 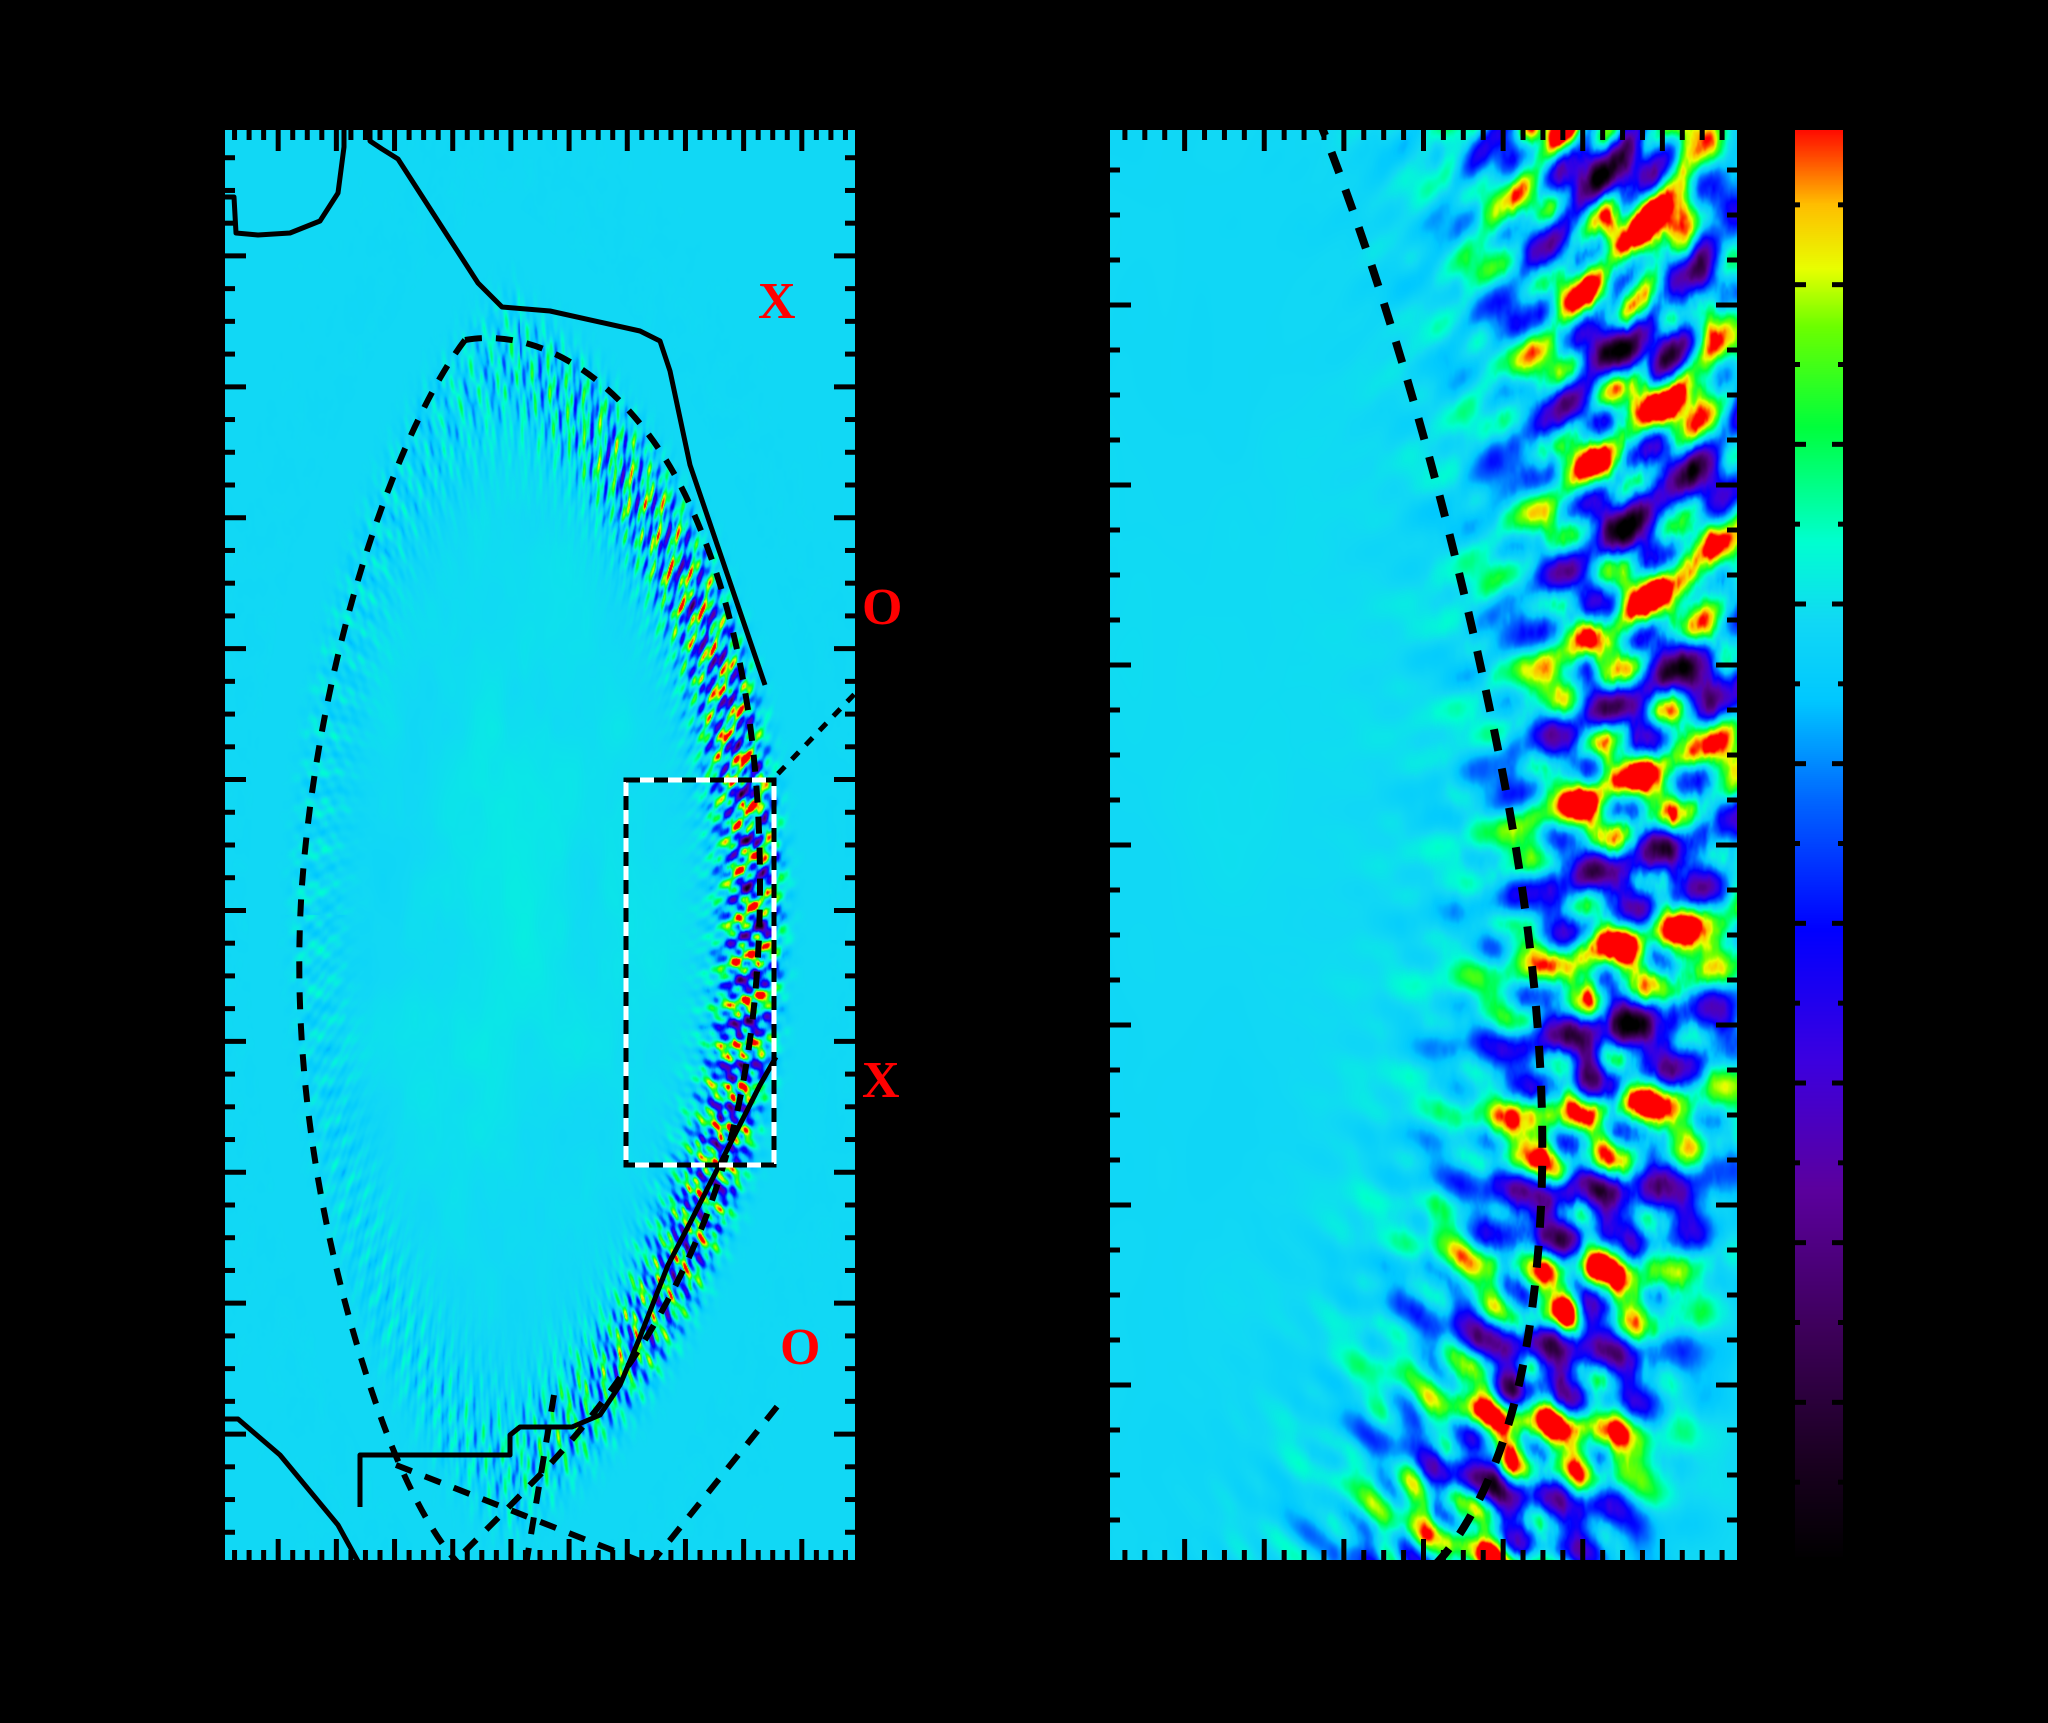 What do you see at coordinates (881, 1080) in the screenshot?
I see `annotation-x-point-lower: X` at bounding box center [881, 1080].